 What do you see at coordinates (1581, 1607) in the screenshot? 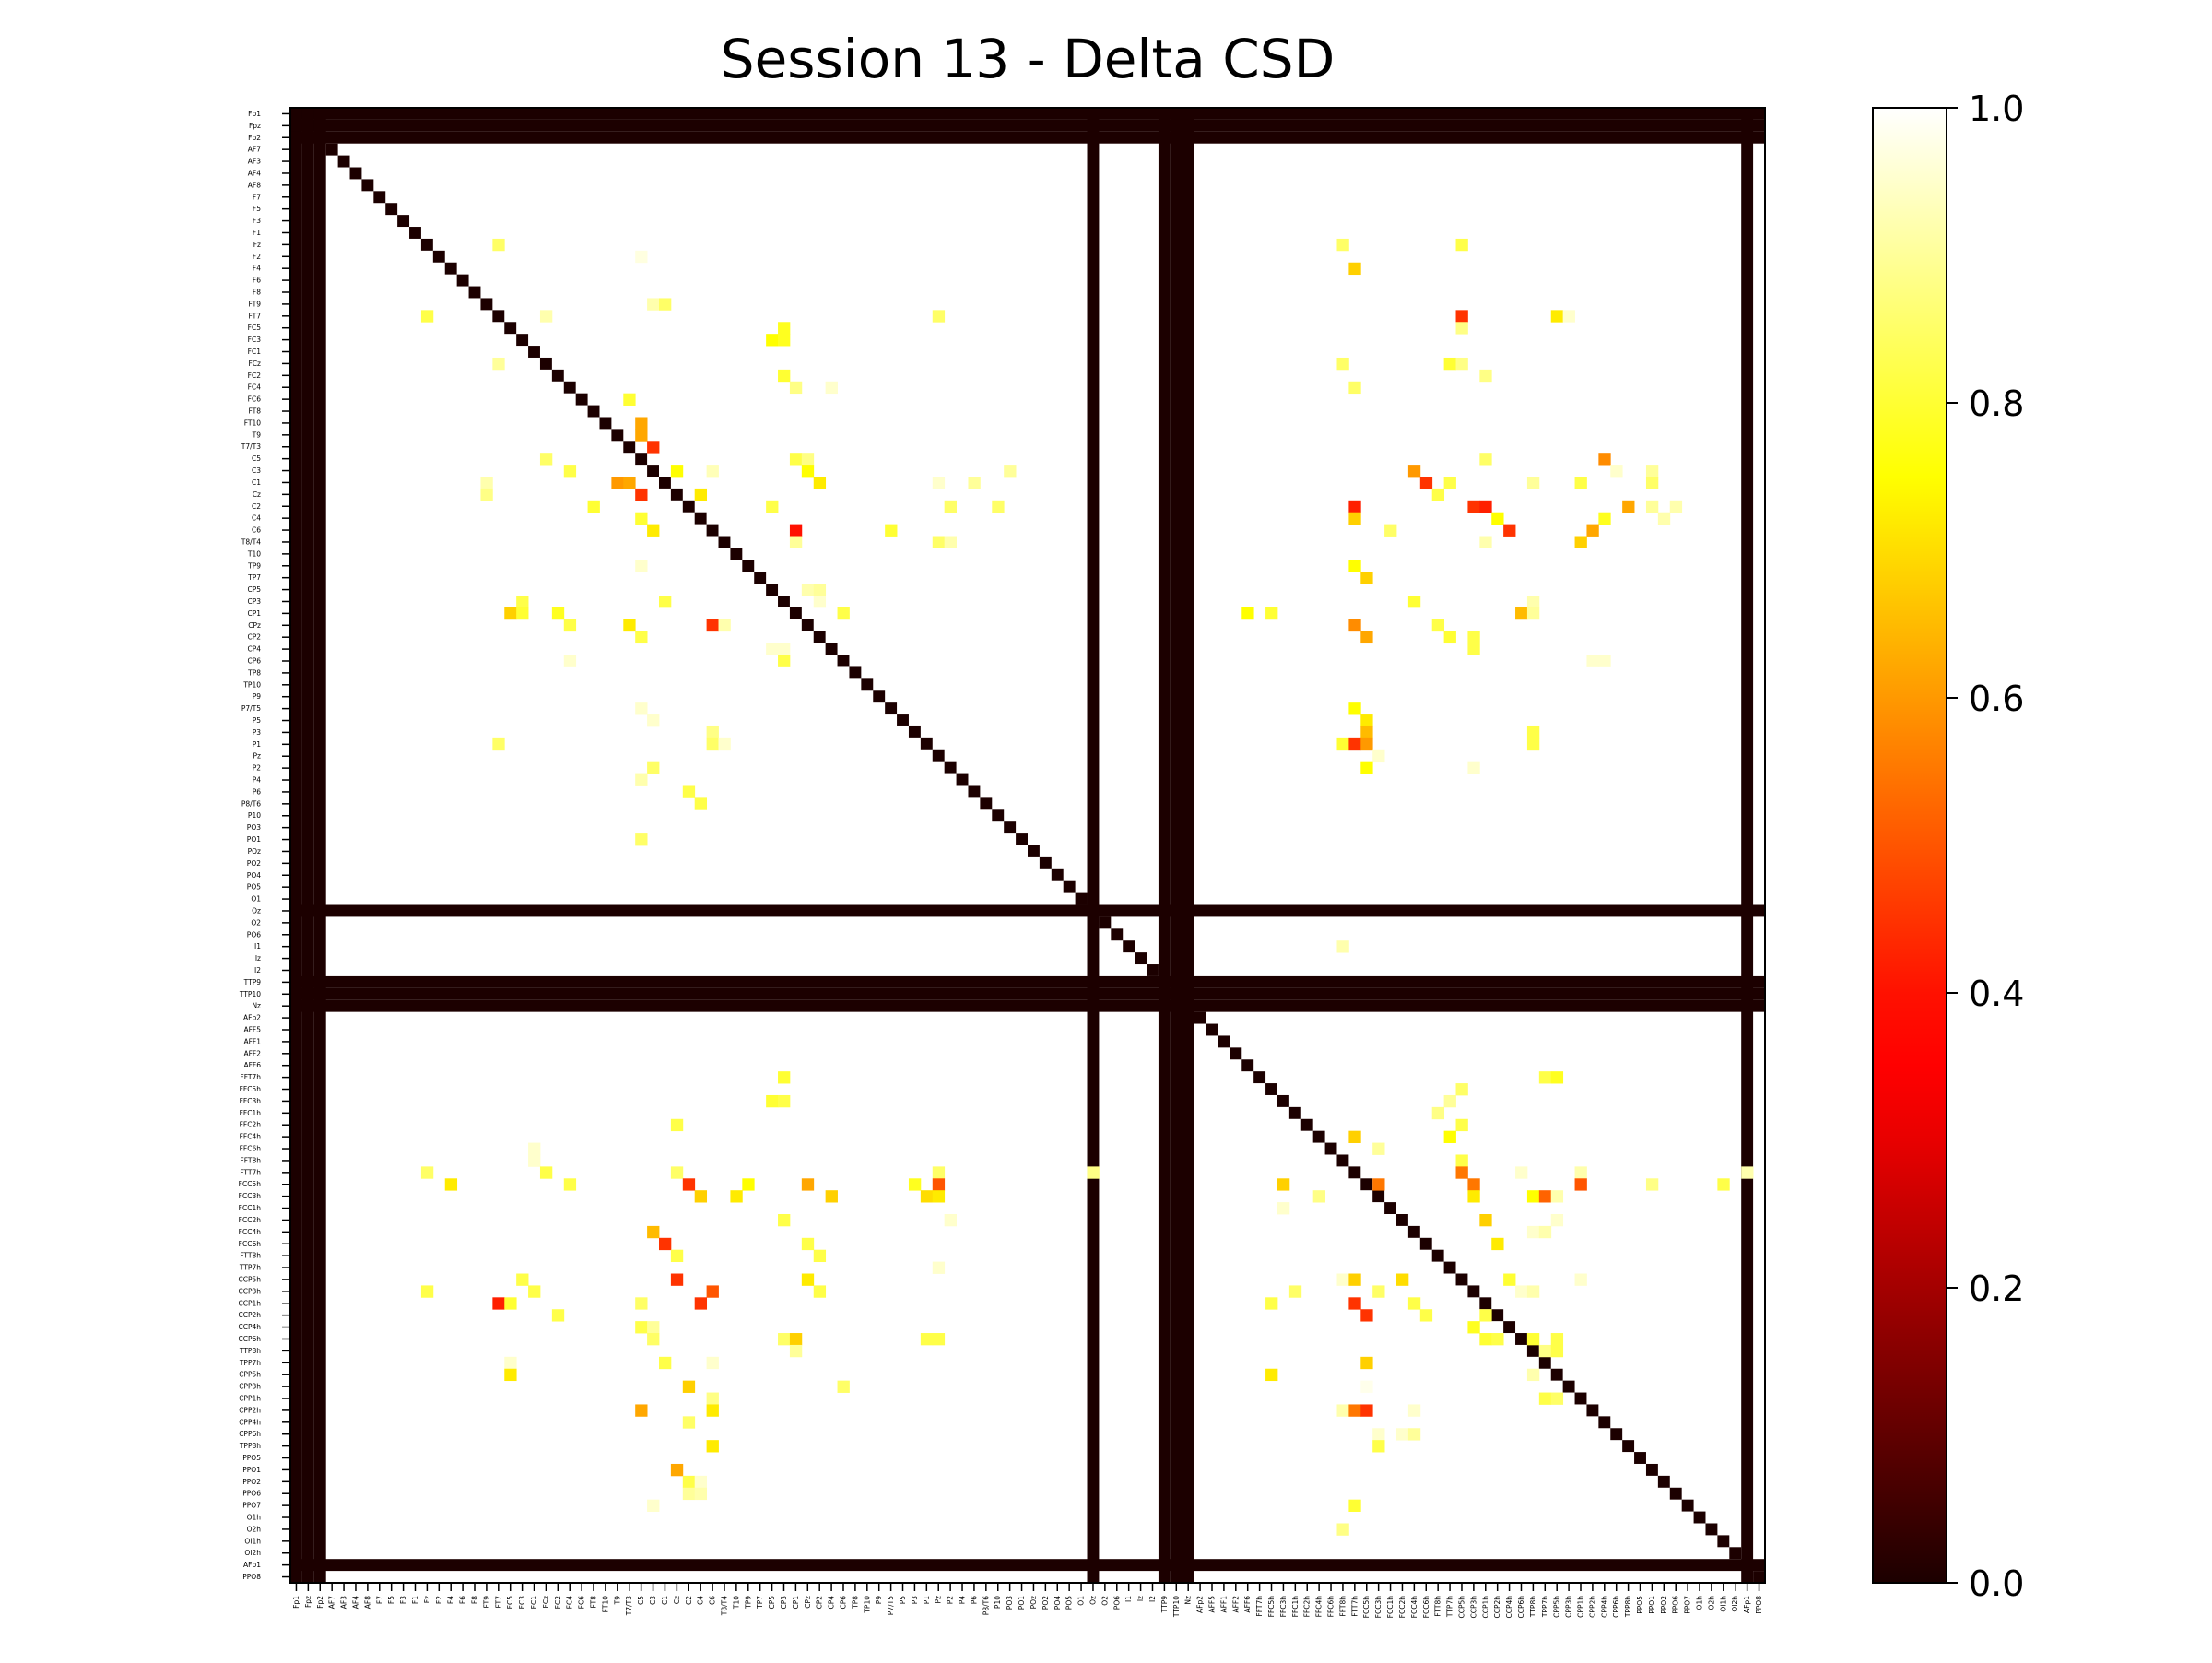
I see `x-tick-label: CPP1h` at bounding box center [1581, 1607].